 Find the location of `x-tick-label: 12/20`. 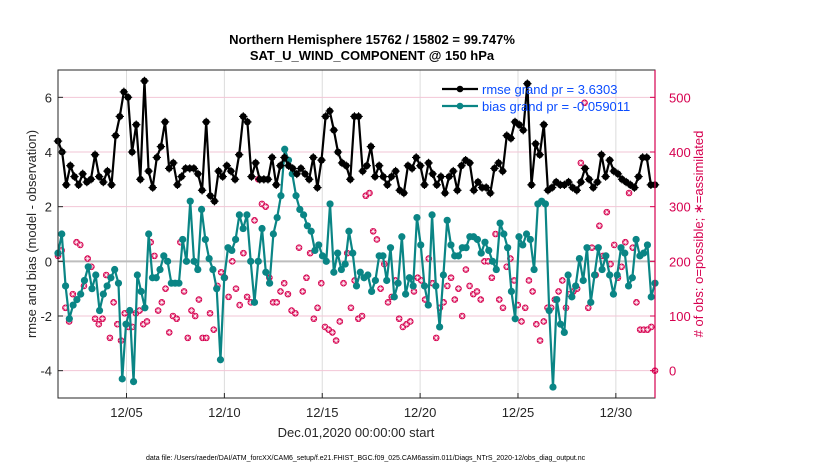

x-tick-label: 12/20 is located at coordinates (420, 412).